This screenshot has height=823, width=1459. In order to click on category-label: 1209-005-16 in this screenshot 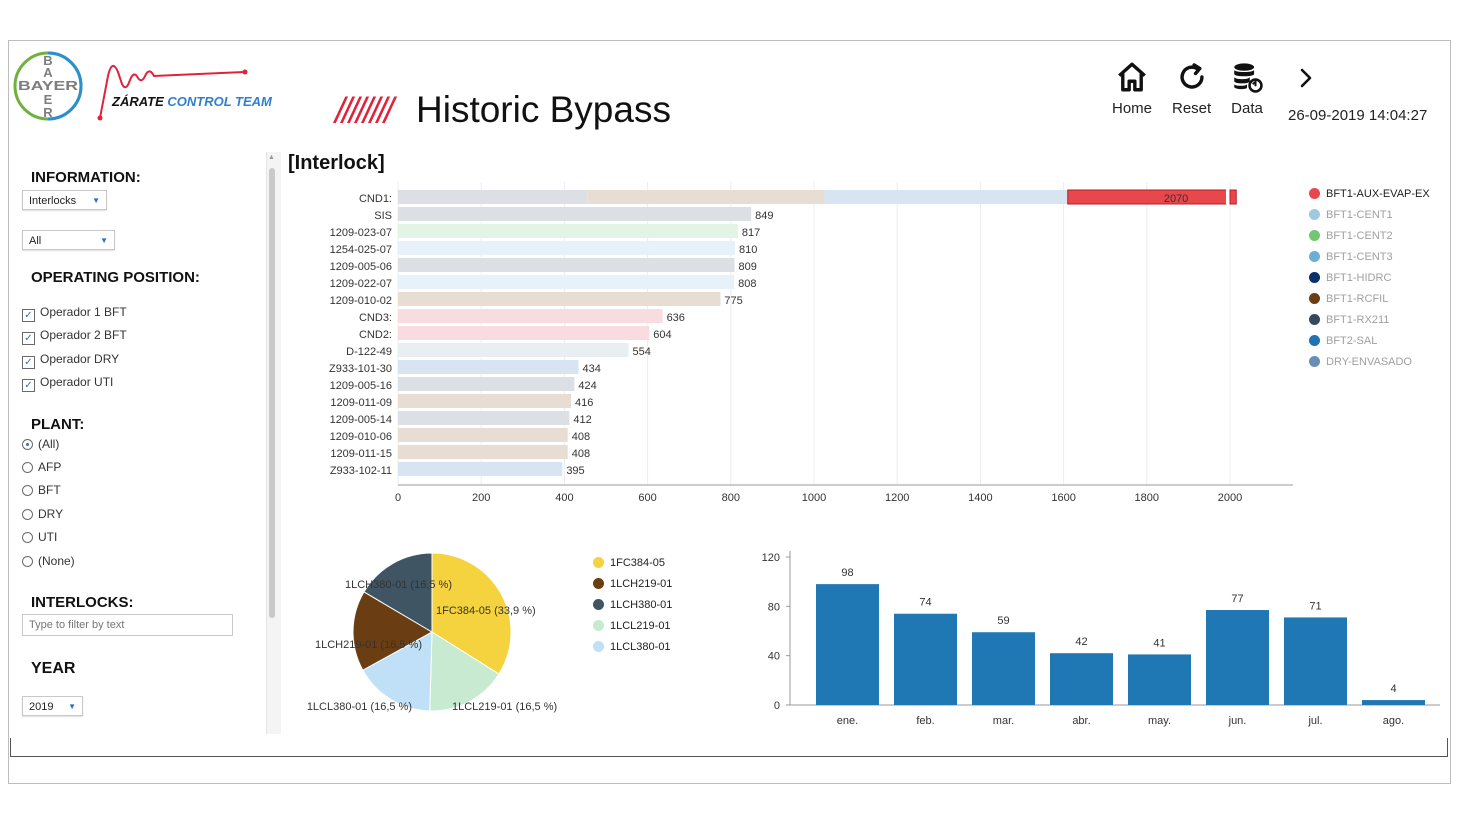, I will do `click(361, 386)`.